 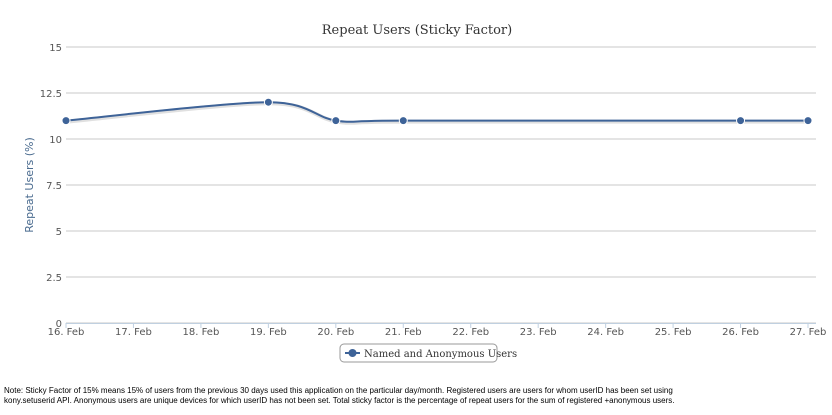 I want to click on y-axis-ticks: 0 2.5 5 7.5 10 12.5 15, so click(x=51, y=186).